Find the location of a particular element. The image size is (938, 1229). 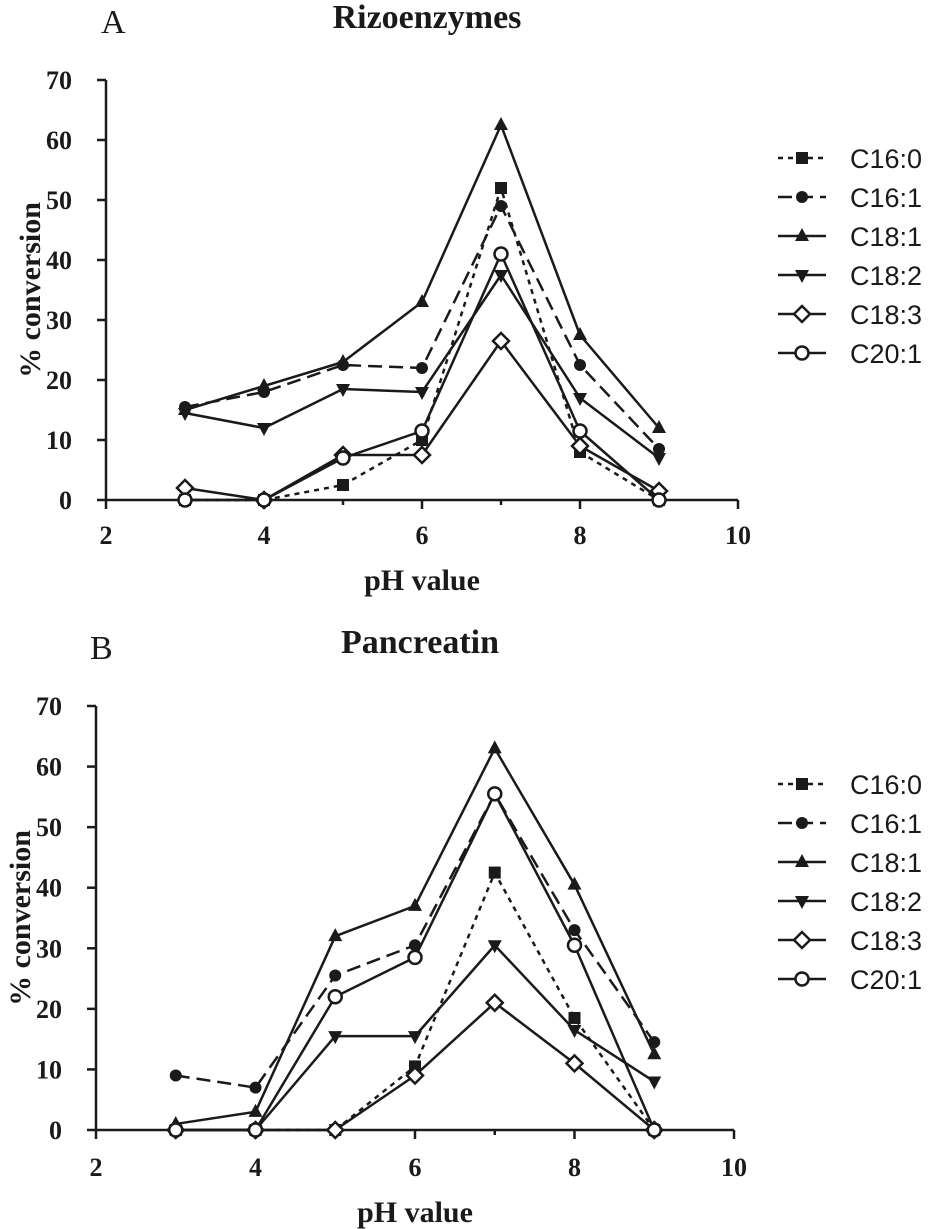

y-tick-label: 30 is located at coordinates (59, 320).